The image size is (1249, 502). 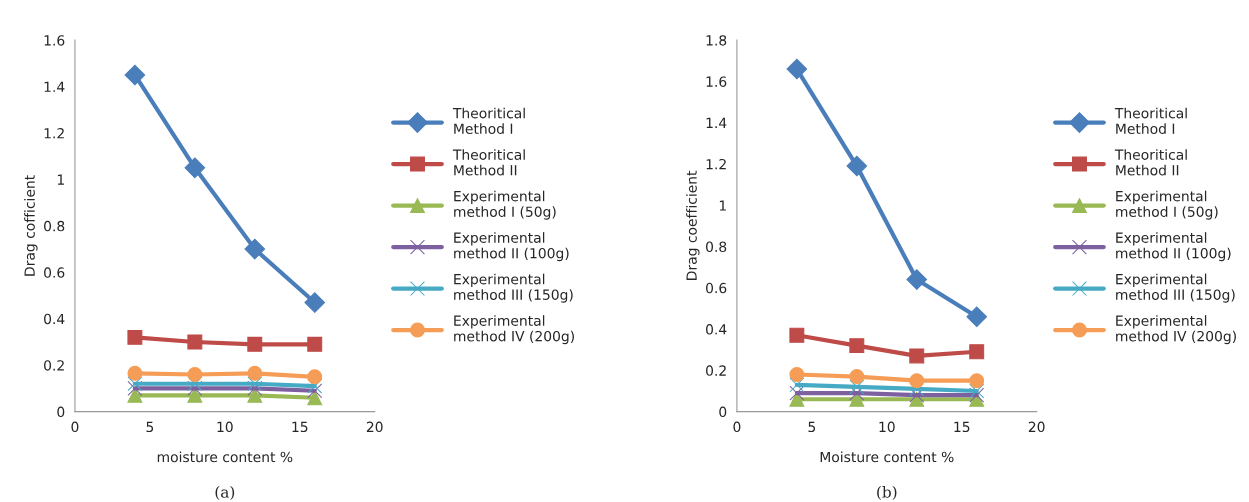 I want to click on text: (b), so click(x=887, y=492).